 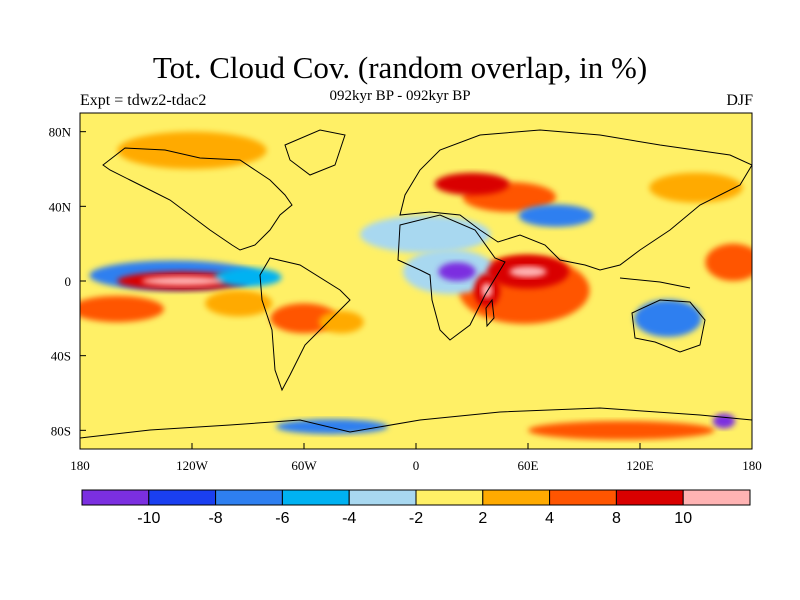 I want to click on coastline-antarctica, so click(x=416, y=423).